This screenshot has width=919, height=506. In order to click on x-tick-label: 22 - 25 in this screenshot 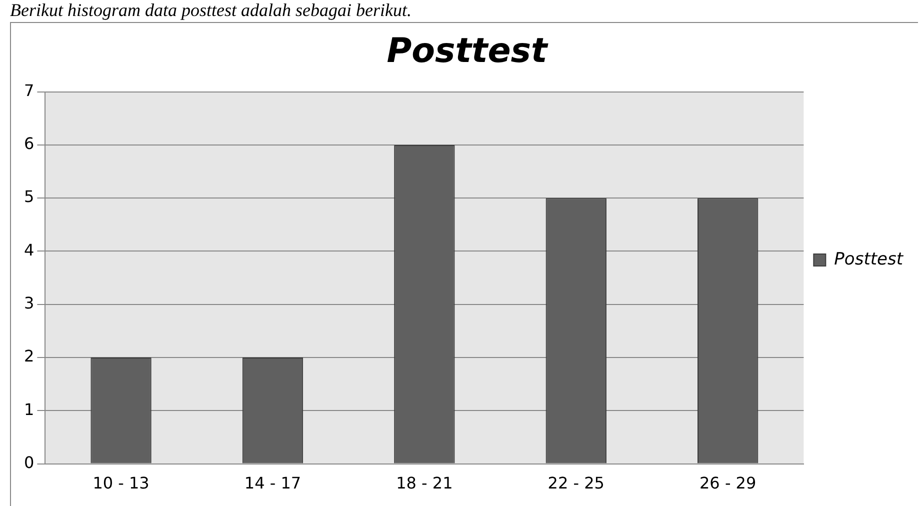, I will do `click(576, 483)`.